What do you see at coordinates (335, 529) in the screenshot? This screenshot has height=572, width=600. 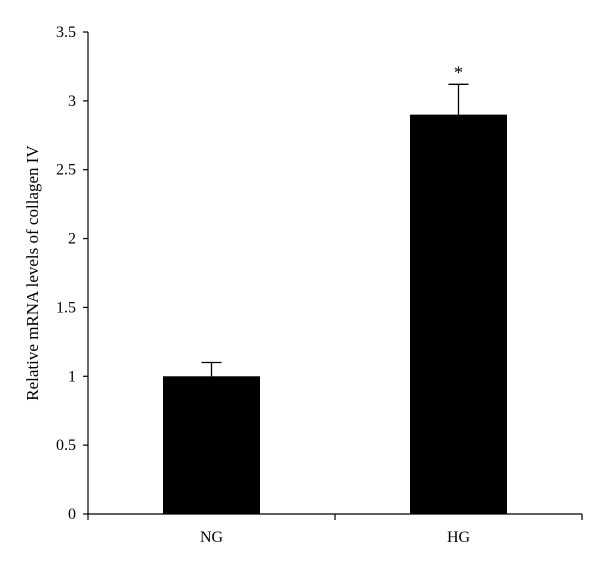 I see `x-axis: NG HG` at bounding box center [335, 529].